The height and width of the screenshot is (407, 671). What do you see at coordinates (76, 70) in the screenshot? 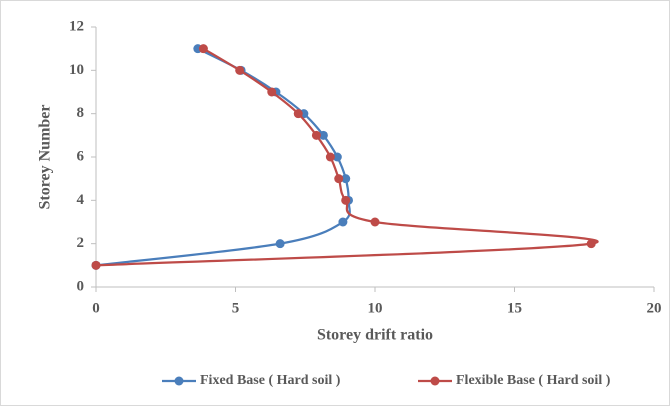
I see `y-tick-label: 10` at bounding box center [76, 70].